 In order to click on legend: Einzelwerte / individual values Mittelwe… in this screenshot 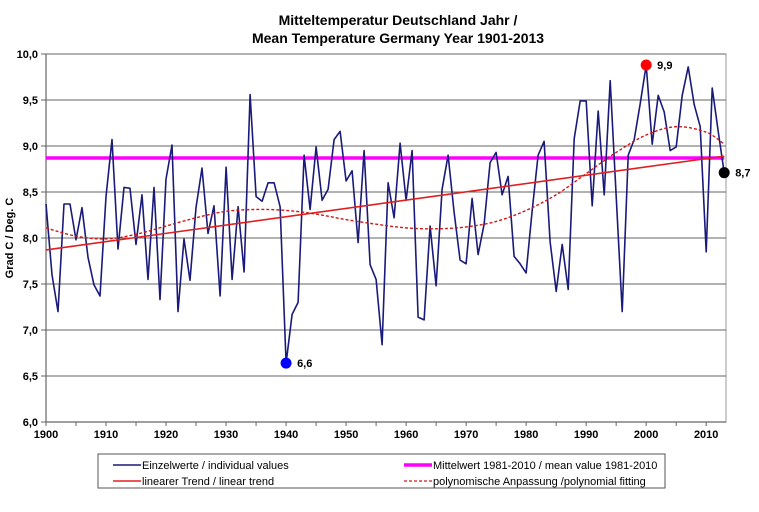, I will do `click(381, 471)`.